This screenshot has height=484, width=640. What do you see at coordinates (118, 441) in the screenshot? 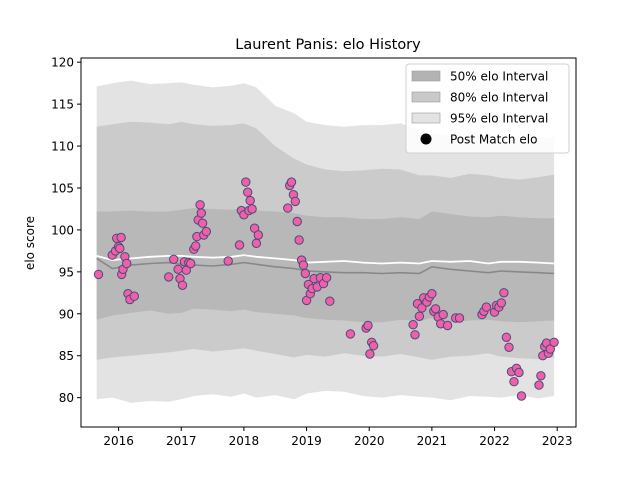
I see `x-tick-label: 2016` at bounding box center [118, 441].